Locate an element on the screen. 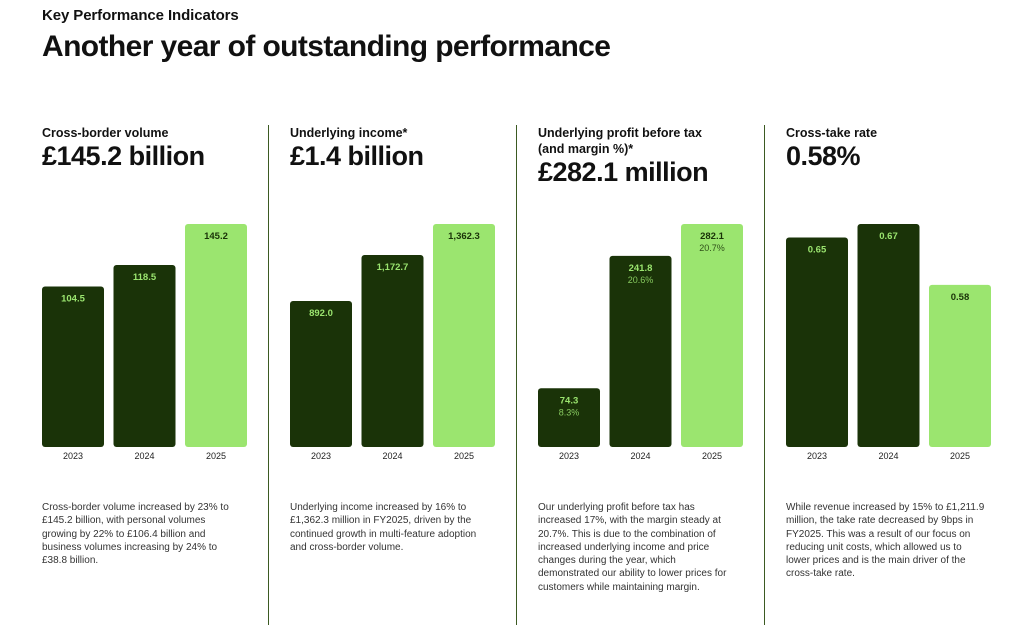  kpi-bar-chart: 892.0 2023 1,172.7 2024 1,362.3 2025 is located at coordinates (392, 342).